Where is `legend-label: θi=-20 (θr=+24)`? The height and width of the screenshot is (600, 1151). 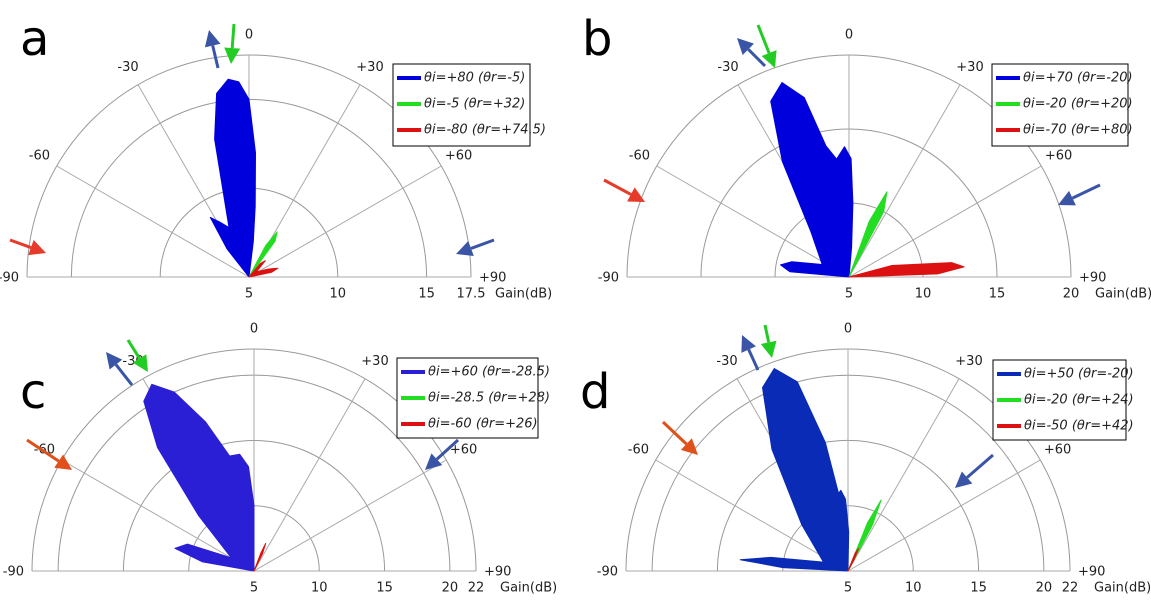
legend-label: θi=-20 (θr=+24) is located at coordinates (1079, 400).